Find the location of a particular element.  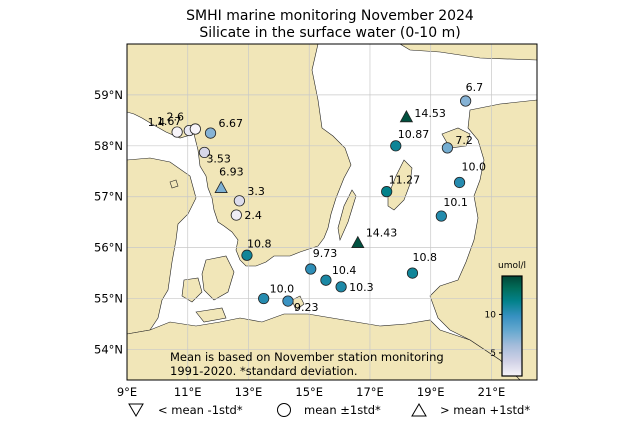

station-value-label: 3.3 is located at coordinates (255, 191).